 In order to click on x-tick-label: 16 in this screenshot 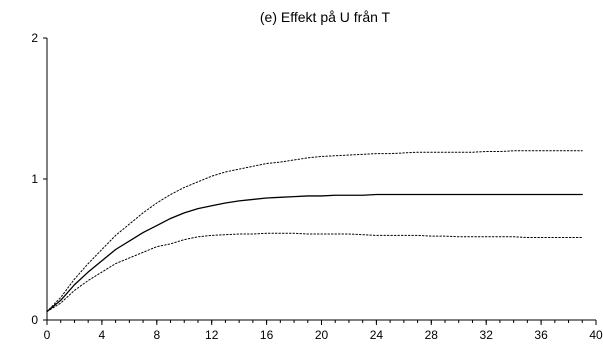, I will do `click(267, 335)`.